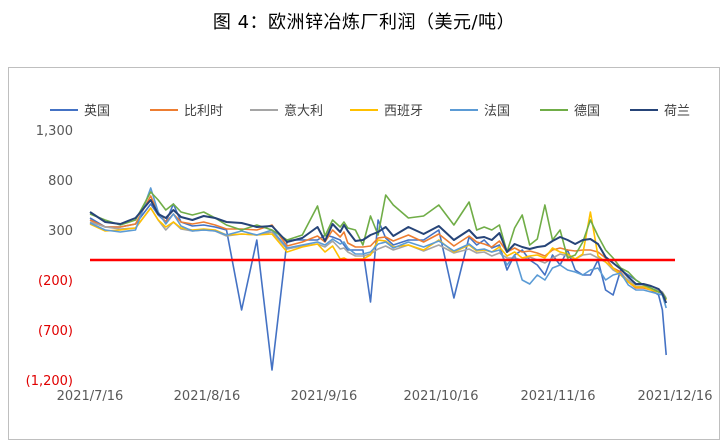 This screenshot has width=728, height=446. Describe the element at coordinates (90, 396) in the screenshot. I see `x-tick-label: 2021/7/16` at that location.